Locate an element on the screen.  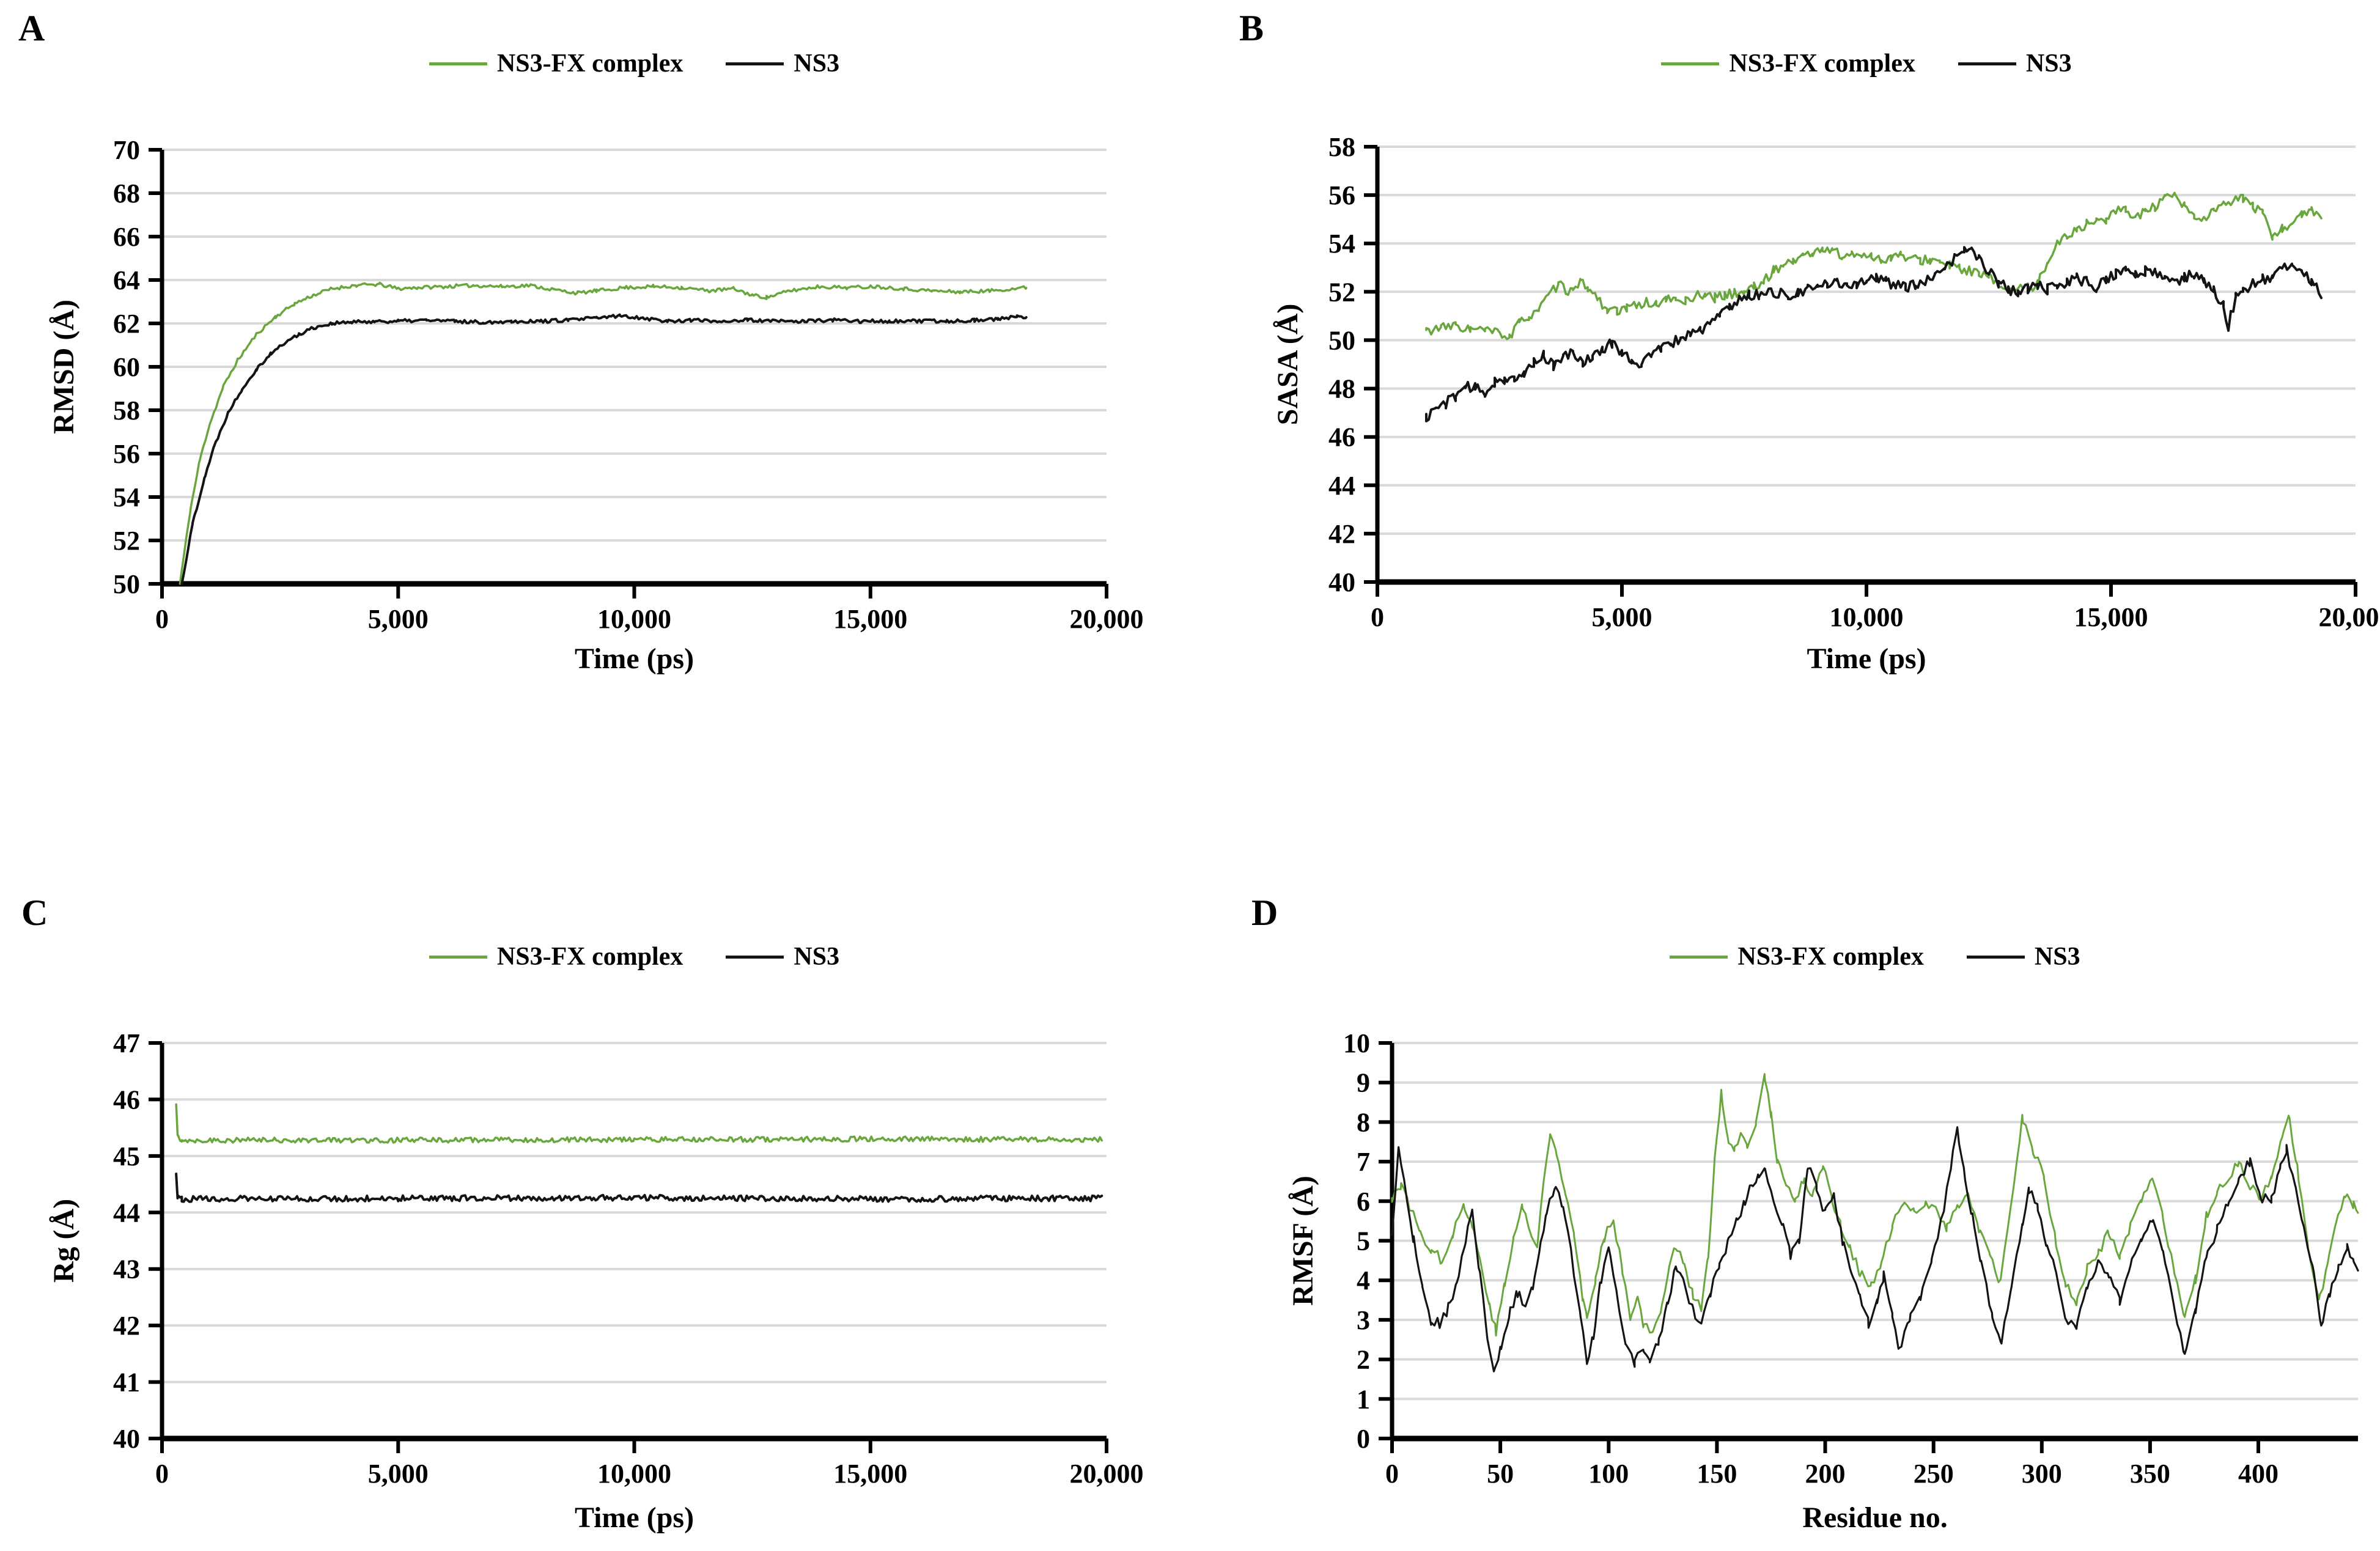
panel-c-x-axis-label: Time (ps) is located at coordinates (634, 1518).